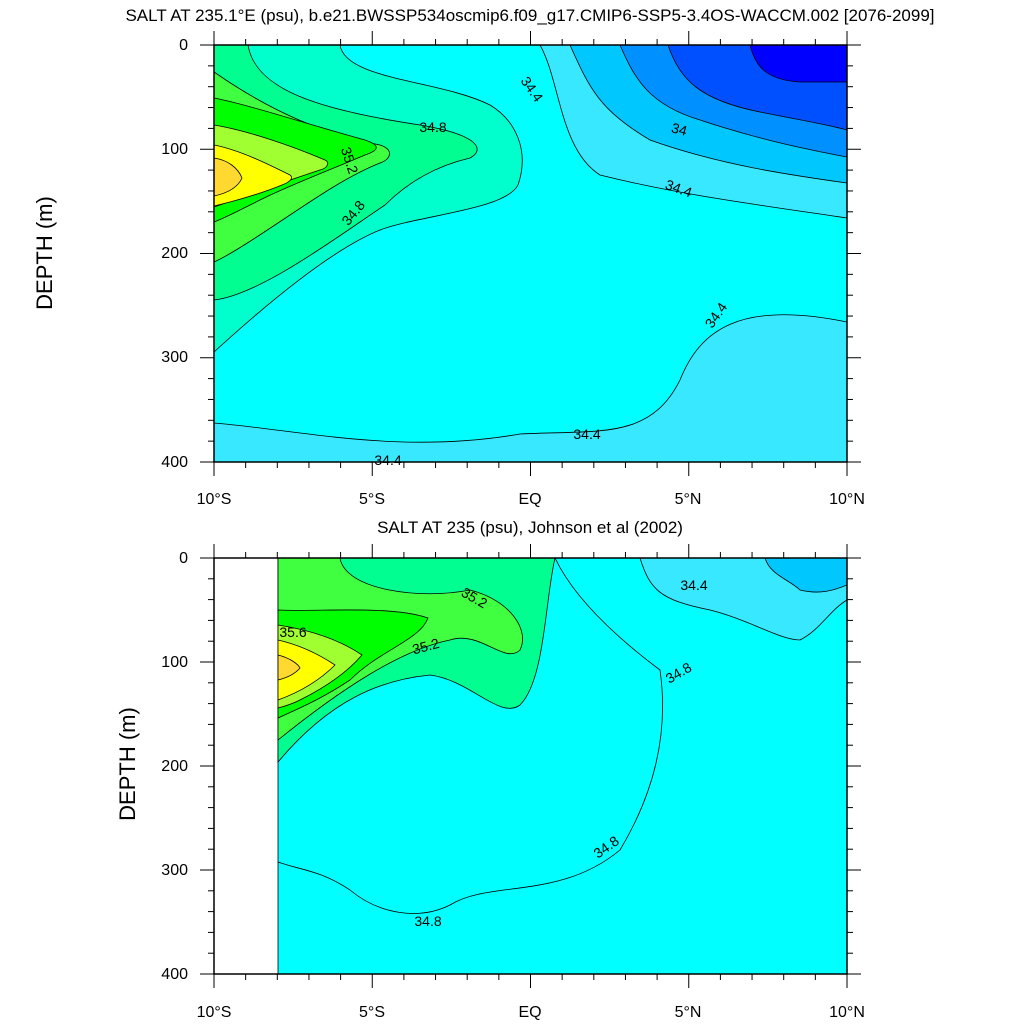 The width and height of the screenshot is (1024, 1024). What do you see at coordinates (228, 177) in the screenshot?
I see `panel1-band-south-36.0` at bounding box center [228, 177].